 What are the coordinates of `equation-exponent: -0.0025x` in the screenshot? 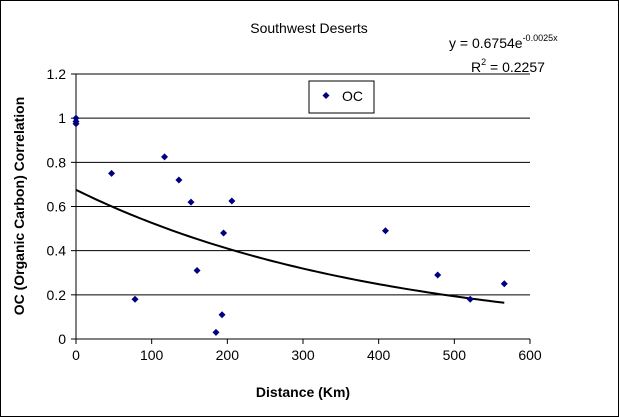 It's located at (541, 38).